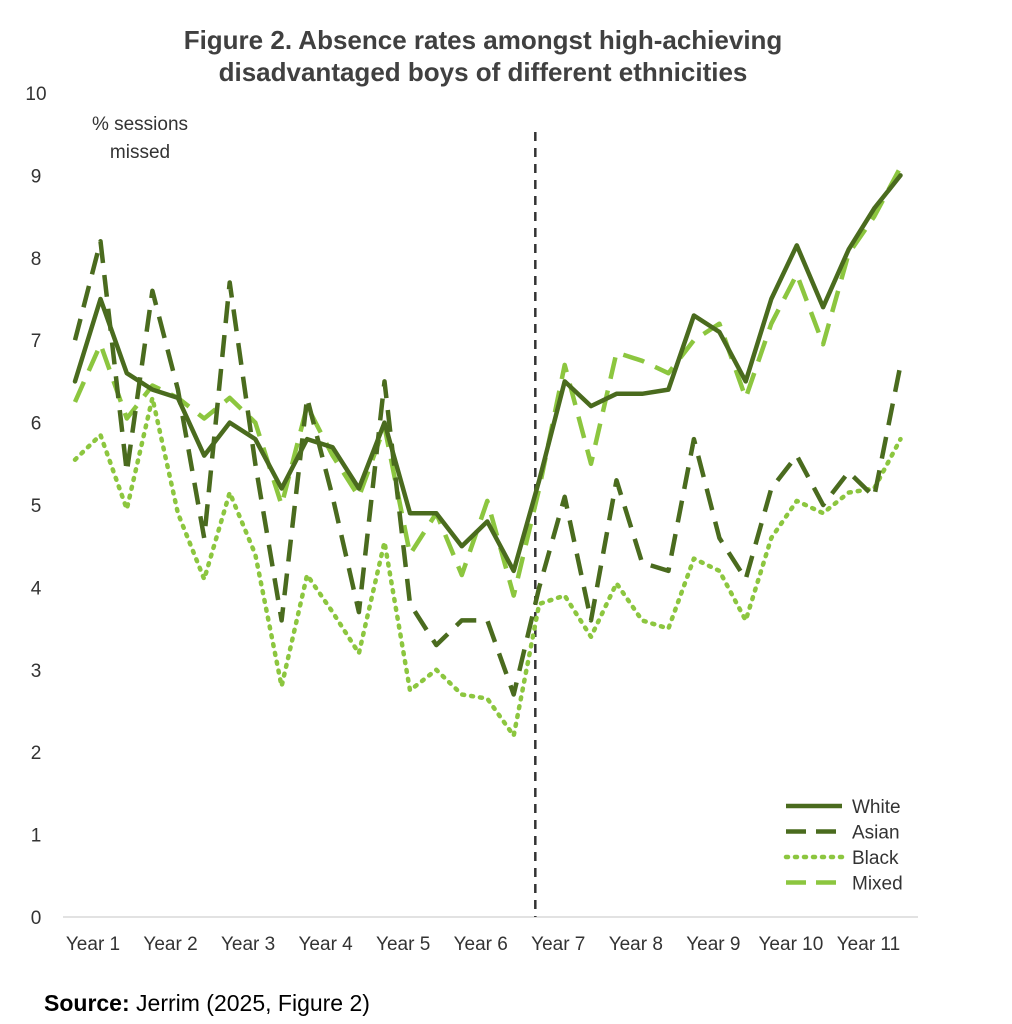 The height and width of the screenshot is (1024, 1012). I want to click on legend-label-white: White, so click(876, 807).